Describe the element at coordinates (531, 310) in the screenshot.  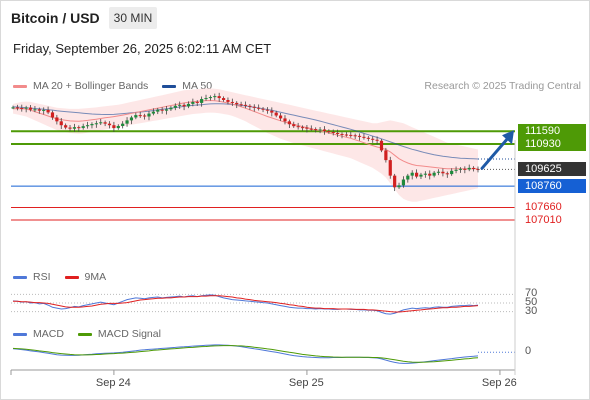
I see `rsi-tick-30: 30` at that location.